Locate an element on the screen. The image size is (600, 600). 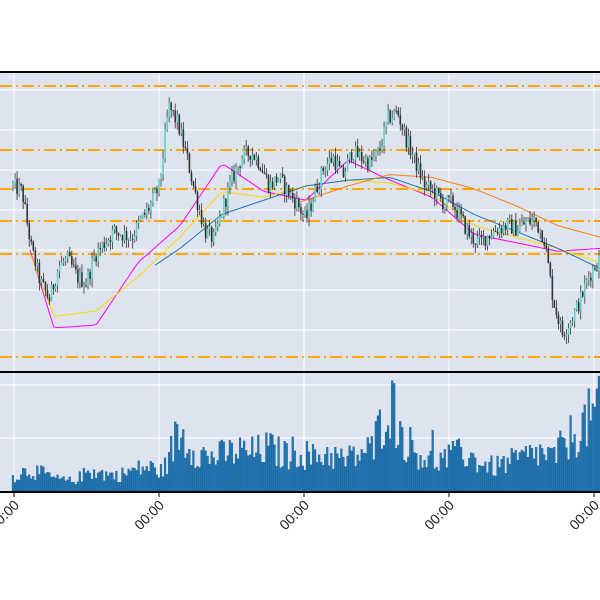
moving-average-line is located at coordinates (449, 206).